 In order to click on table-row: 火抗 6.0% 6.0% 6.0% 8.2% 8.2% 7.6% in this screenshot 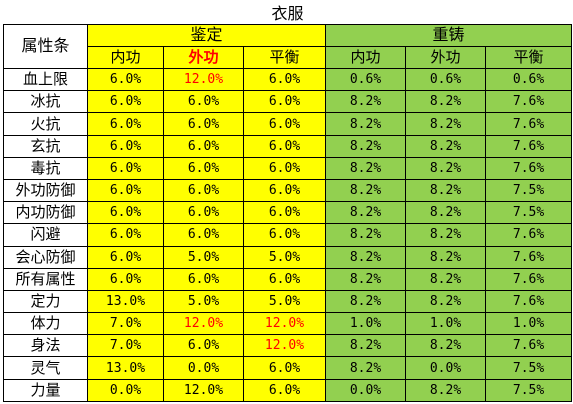, I will do `click(288, 124)`.